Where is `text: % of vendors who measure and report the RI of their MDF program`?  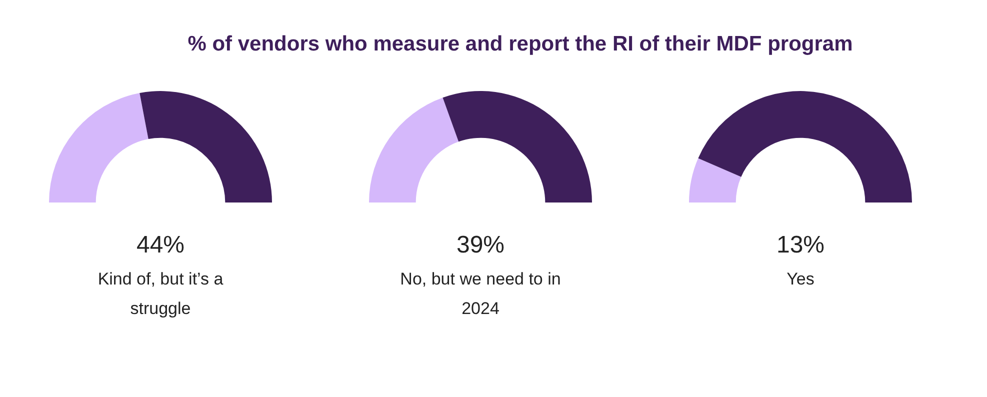
text: % of vendors who measure and report the RI of their MDF program is located at coordinates (520, 44).